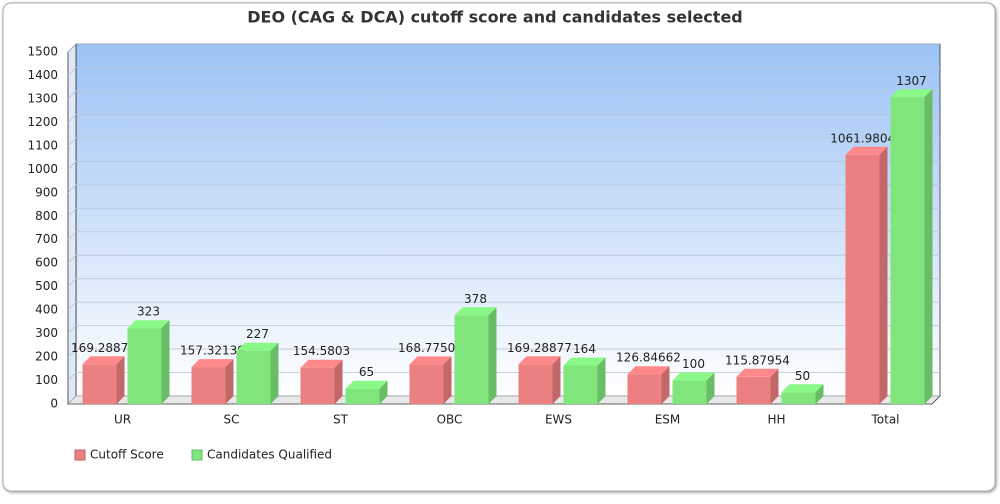 Image resolution: width=1000 pixels, height=504 pixels. I want to click on x-tick-label: SC, so click(232, 420).